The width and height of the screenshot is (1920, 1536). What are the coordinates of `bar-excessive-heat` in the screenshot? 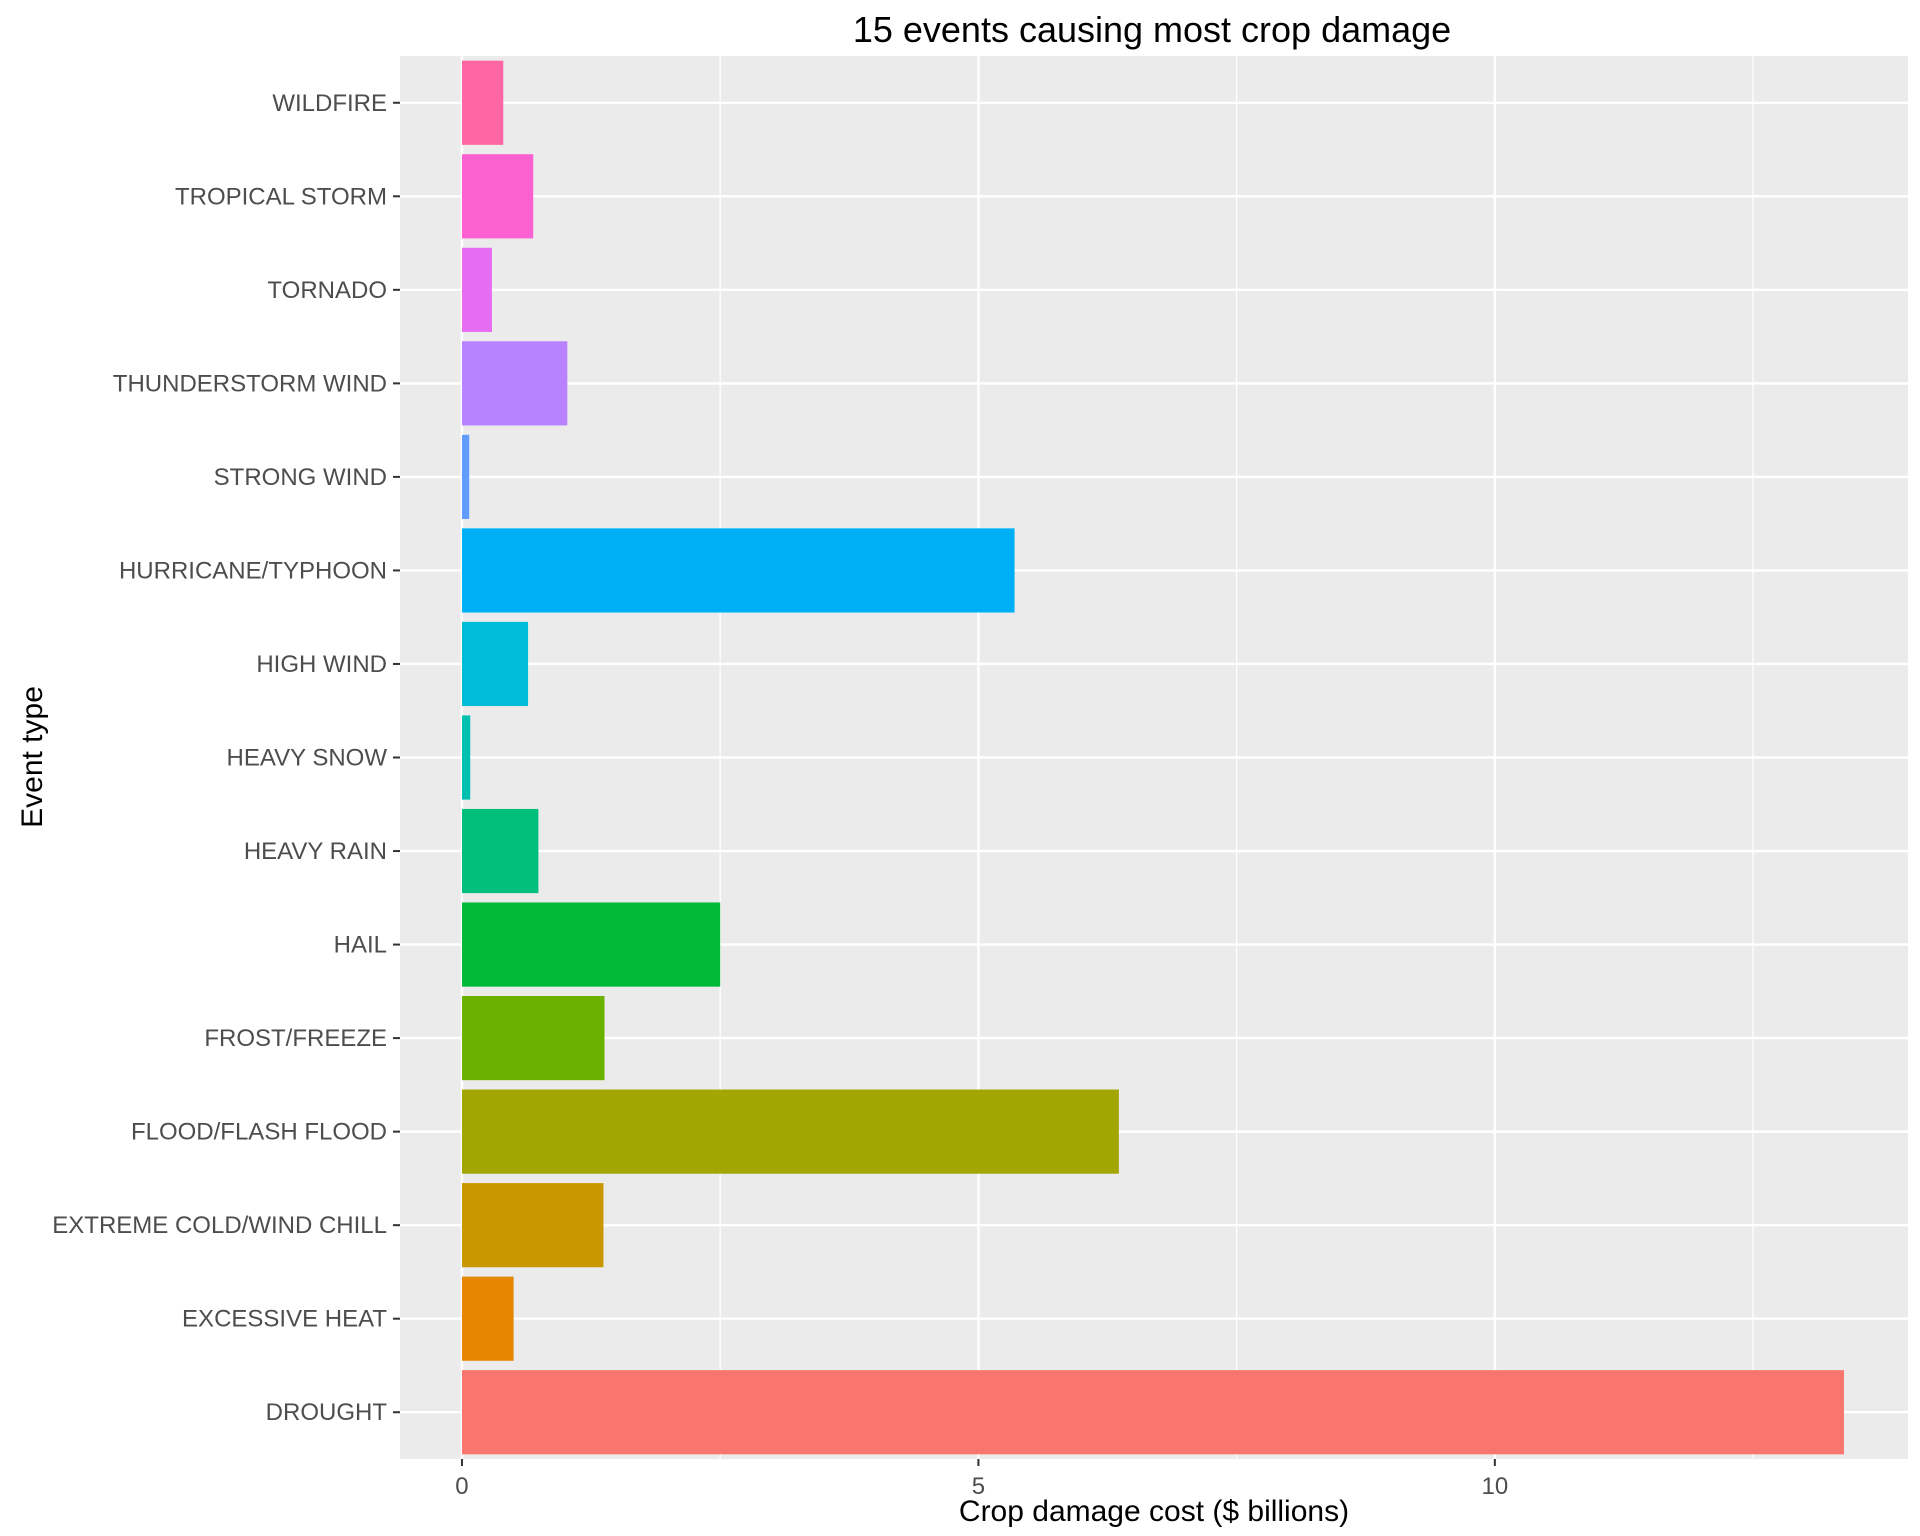 It's located at (487, 1318).